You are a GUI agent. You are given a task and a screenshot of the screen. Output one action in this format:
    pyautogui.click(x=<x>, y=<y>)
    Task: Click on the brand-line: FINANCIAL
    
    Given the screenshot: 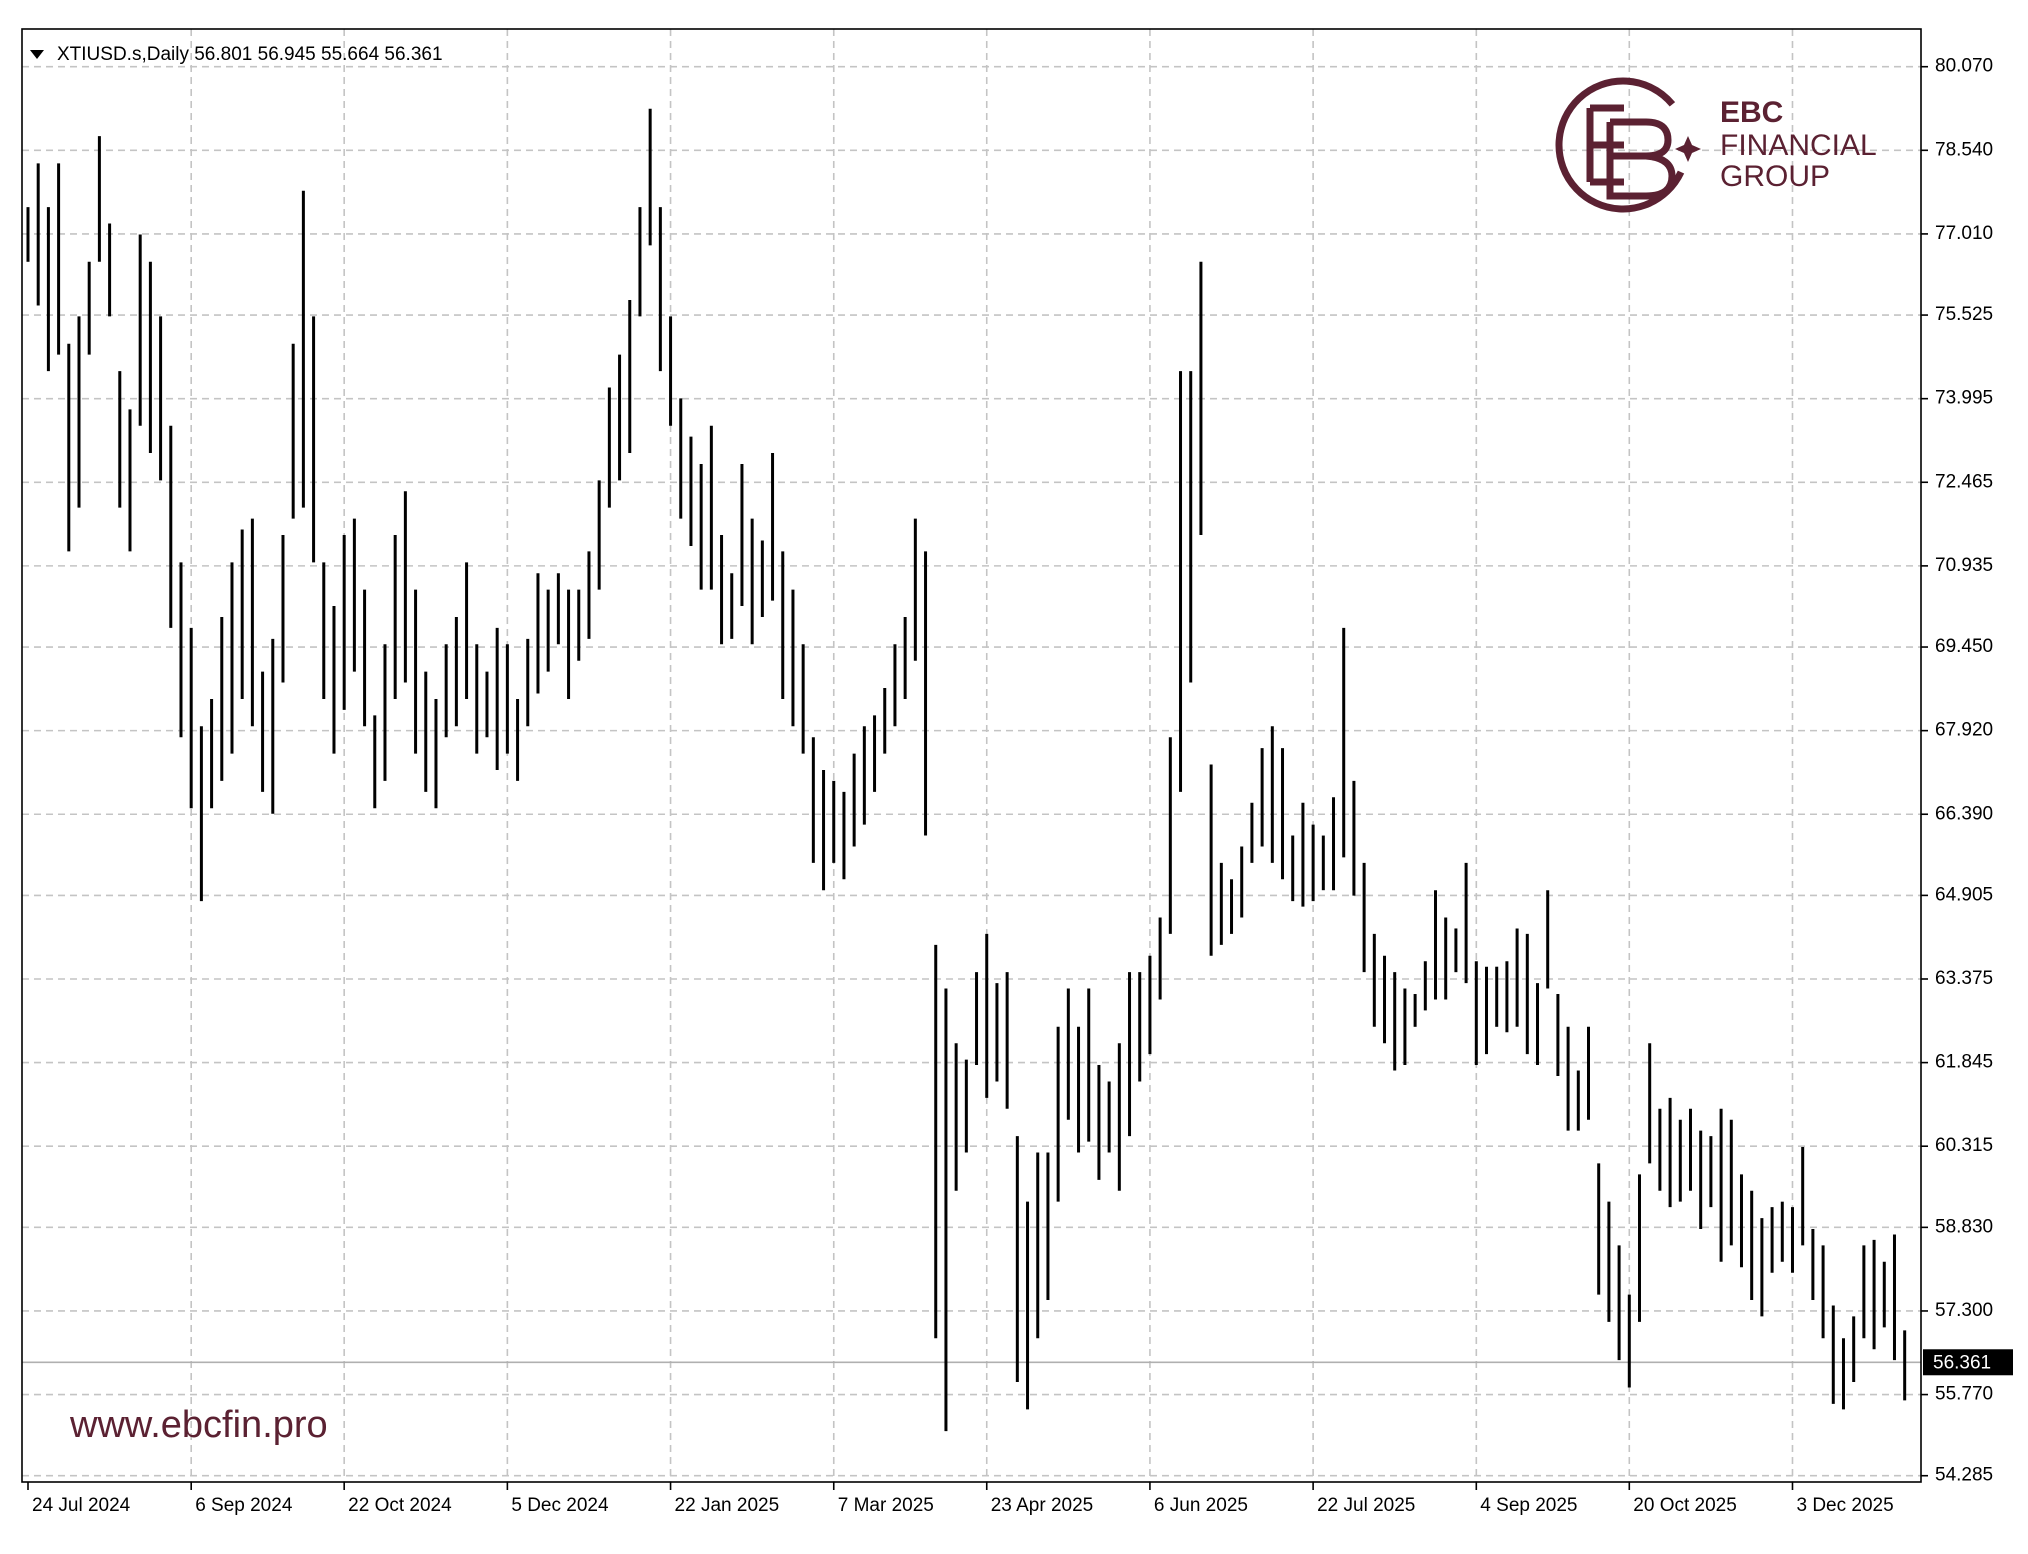 What is the action you would take?
    pyautogui.click(x=1798, y=145)
    